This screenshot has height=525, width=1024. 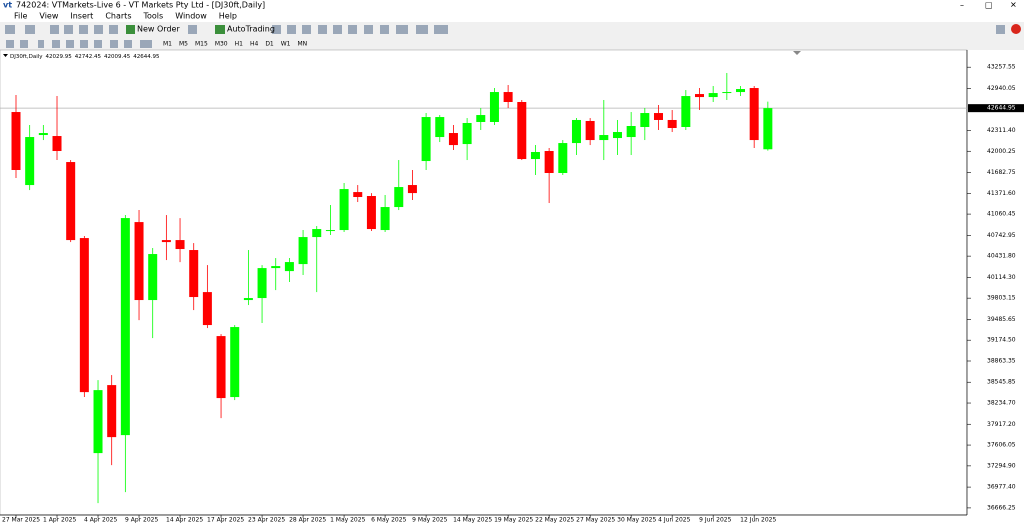 I want to click on timeframe: D1, so click(x=269, y=44).